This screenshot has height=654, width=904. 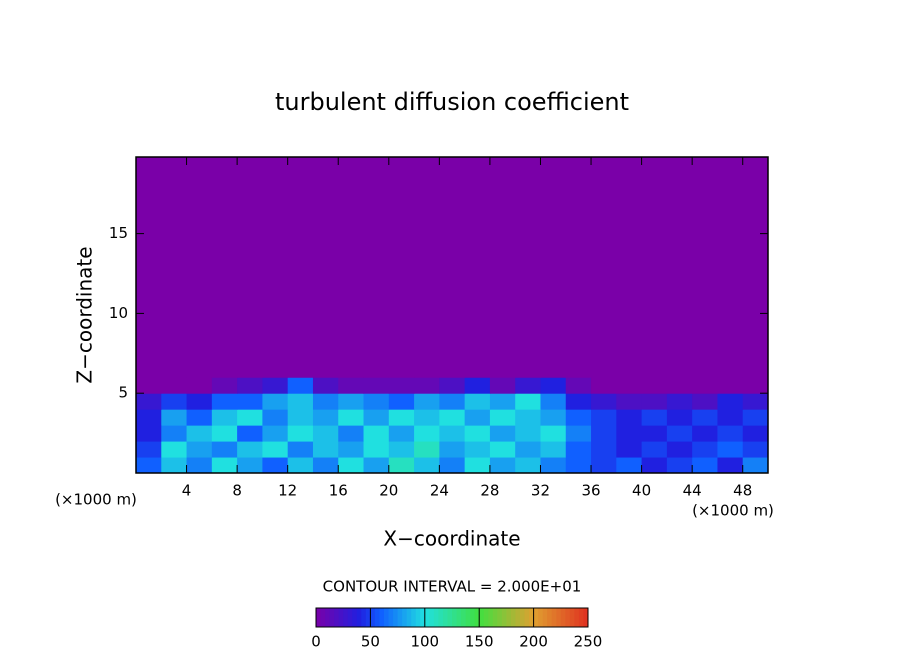 What do you see at coordinates (118, 233) in the screenshot?
I see `y-tick-label: 15` at bounding box center [118, 233].